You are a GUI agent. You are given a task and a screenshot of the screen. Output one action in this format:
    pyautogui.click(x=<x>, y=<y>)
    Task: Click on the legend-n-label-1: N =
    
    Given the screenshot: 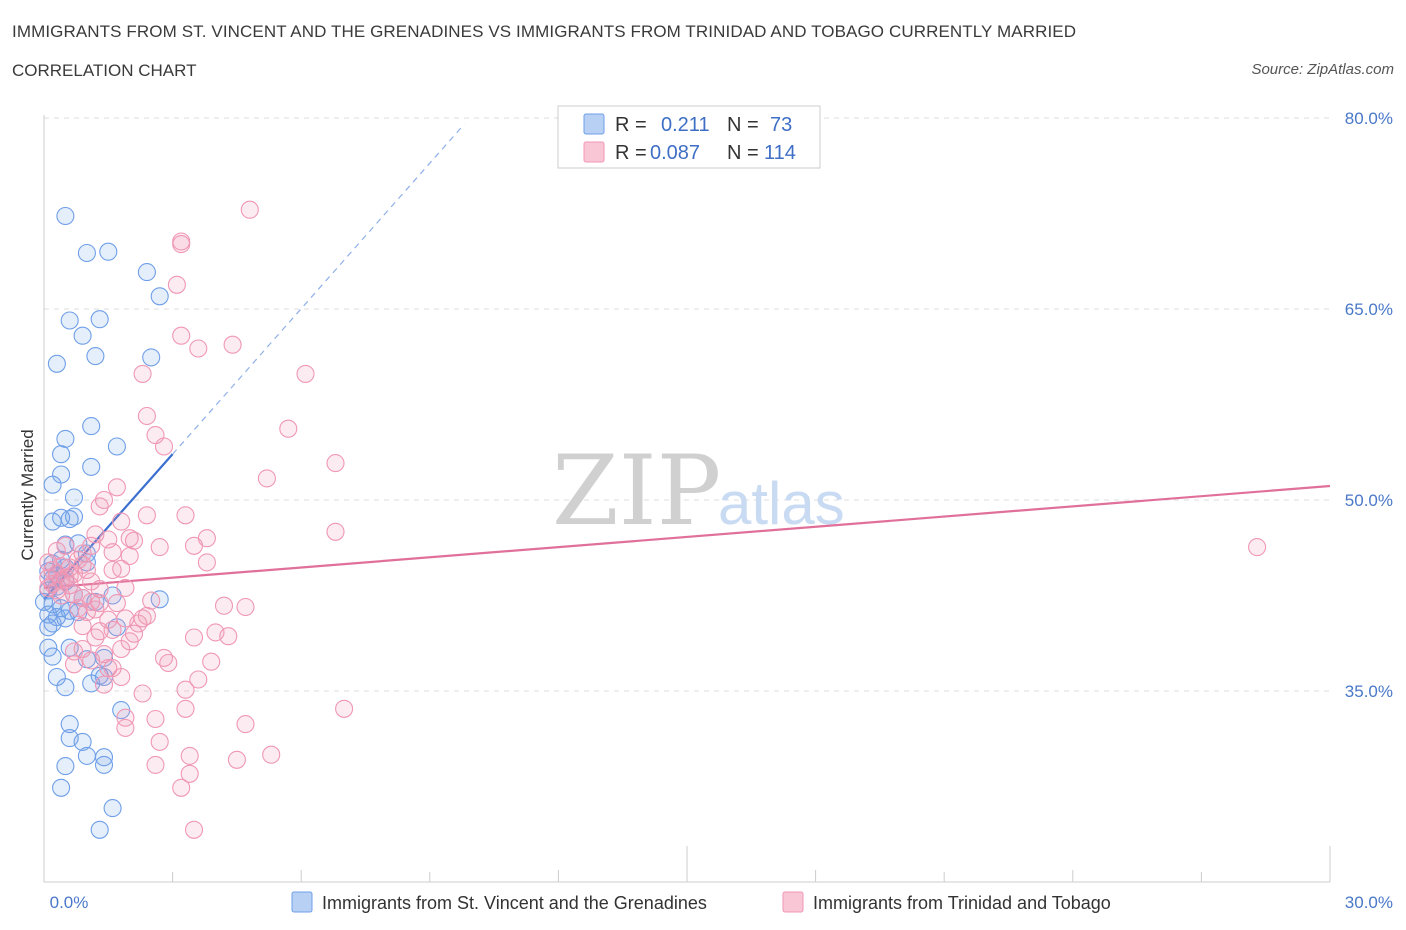 What is the action you would take?
    pyautogui.click(x=743, y=125)
    